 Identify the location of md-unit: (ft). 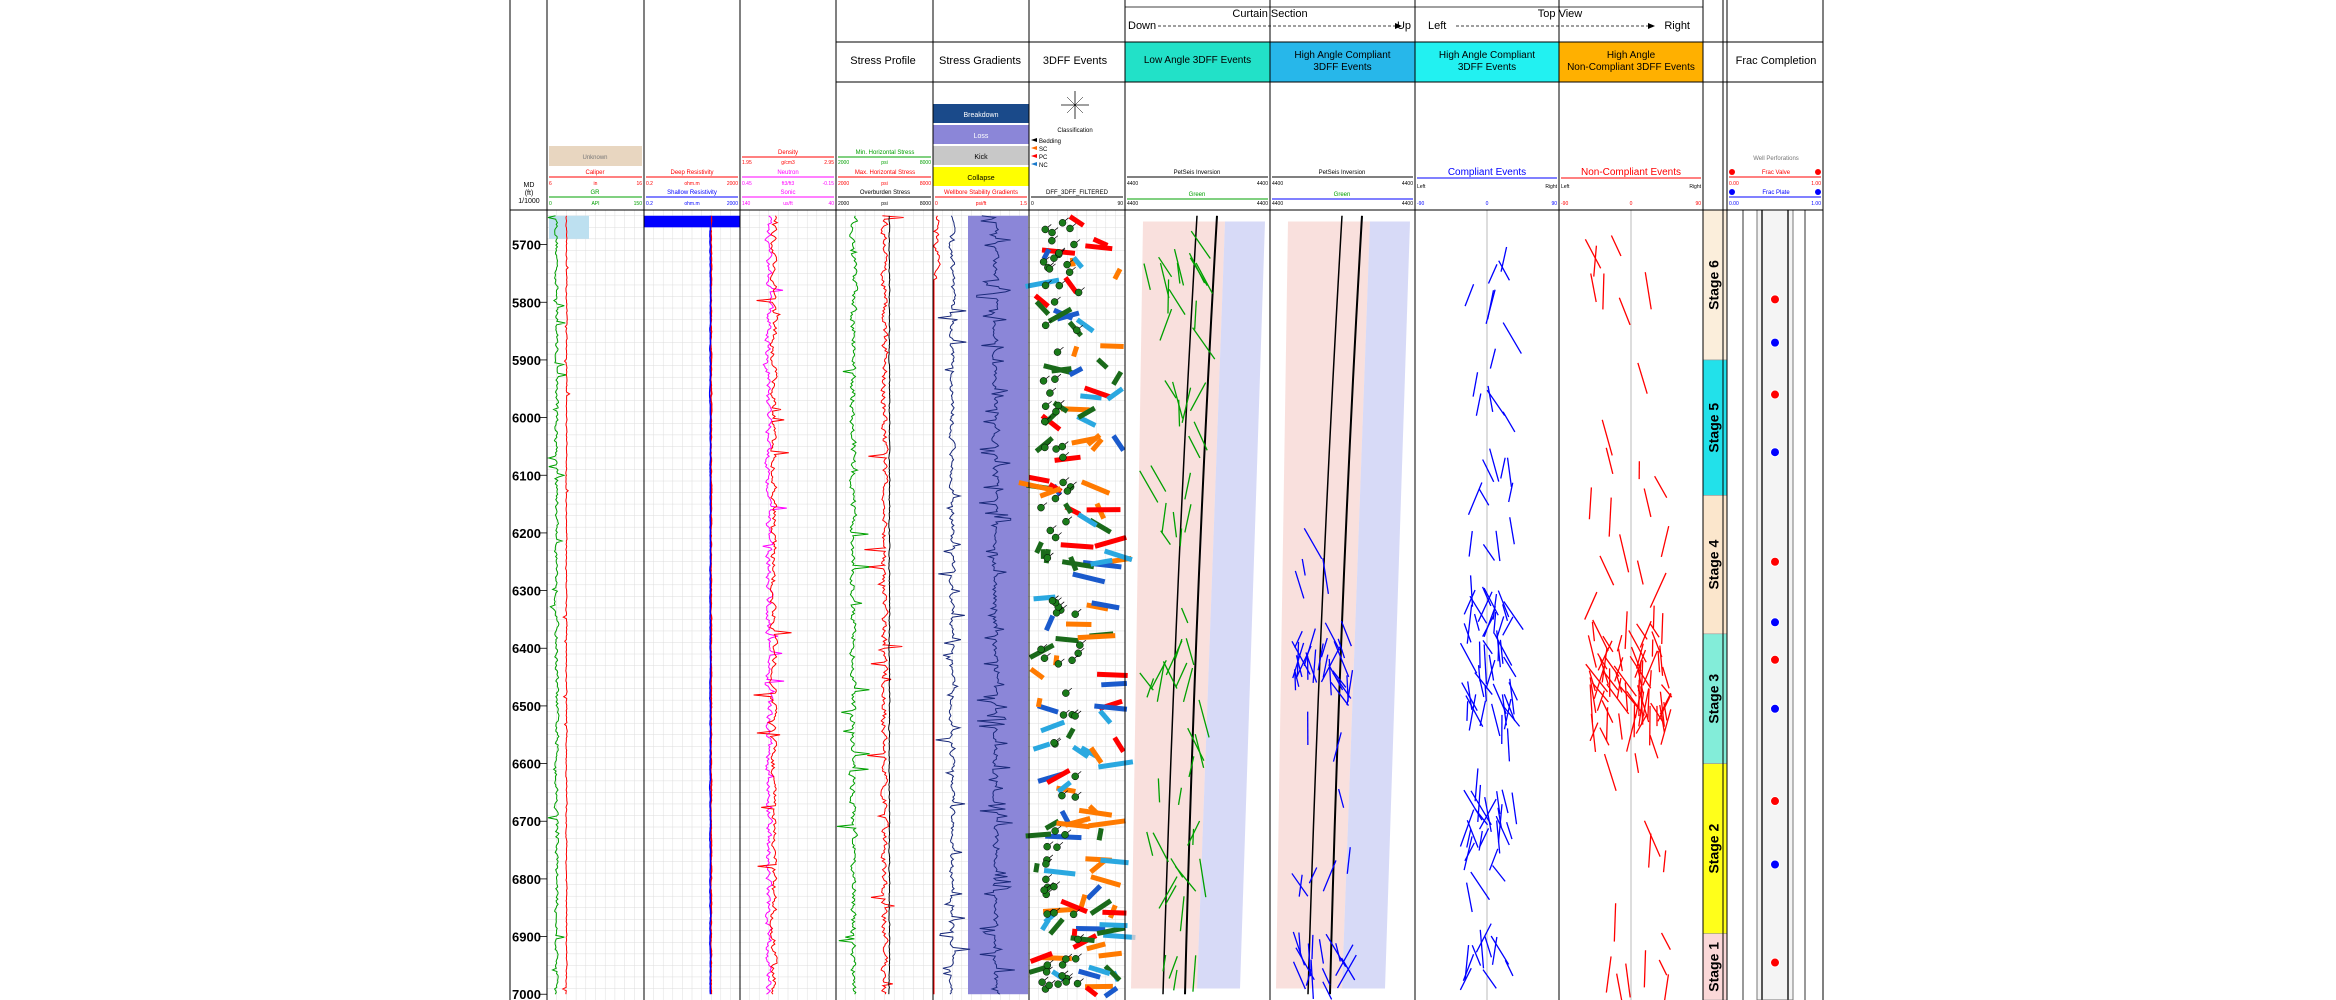
(529, 193).